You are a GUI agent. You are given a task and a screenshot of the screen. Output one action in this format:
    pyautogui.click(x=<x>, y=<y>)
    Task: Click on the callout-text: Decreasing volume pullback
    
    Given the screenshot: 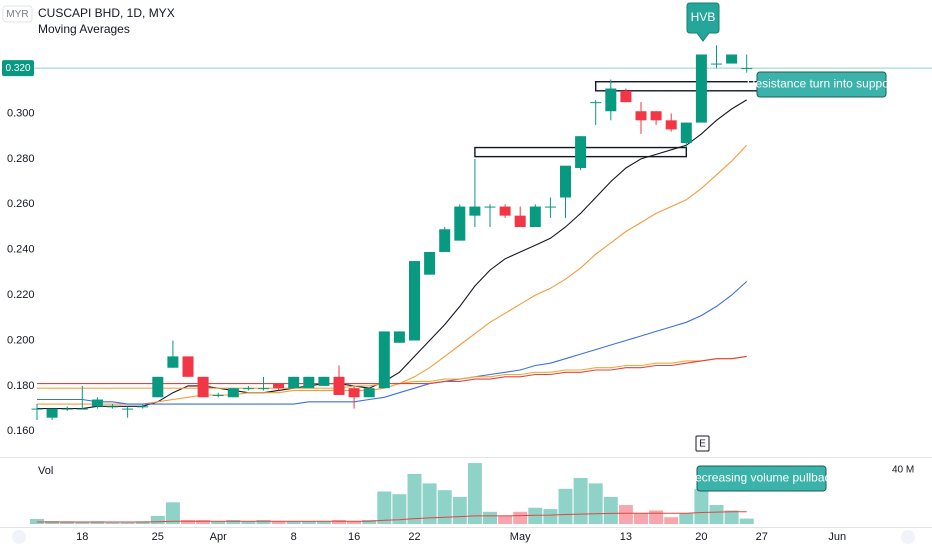 What is the action you would take?
    pyautogui.click(x=761, y=478)
    